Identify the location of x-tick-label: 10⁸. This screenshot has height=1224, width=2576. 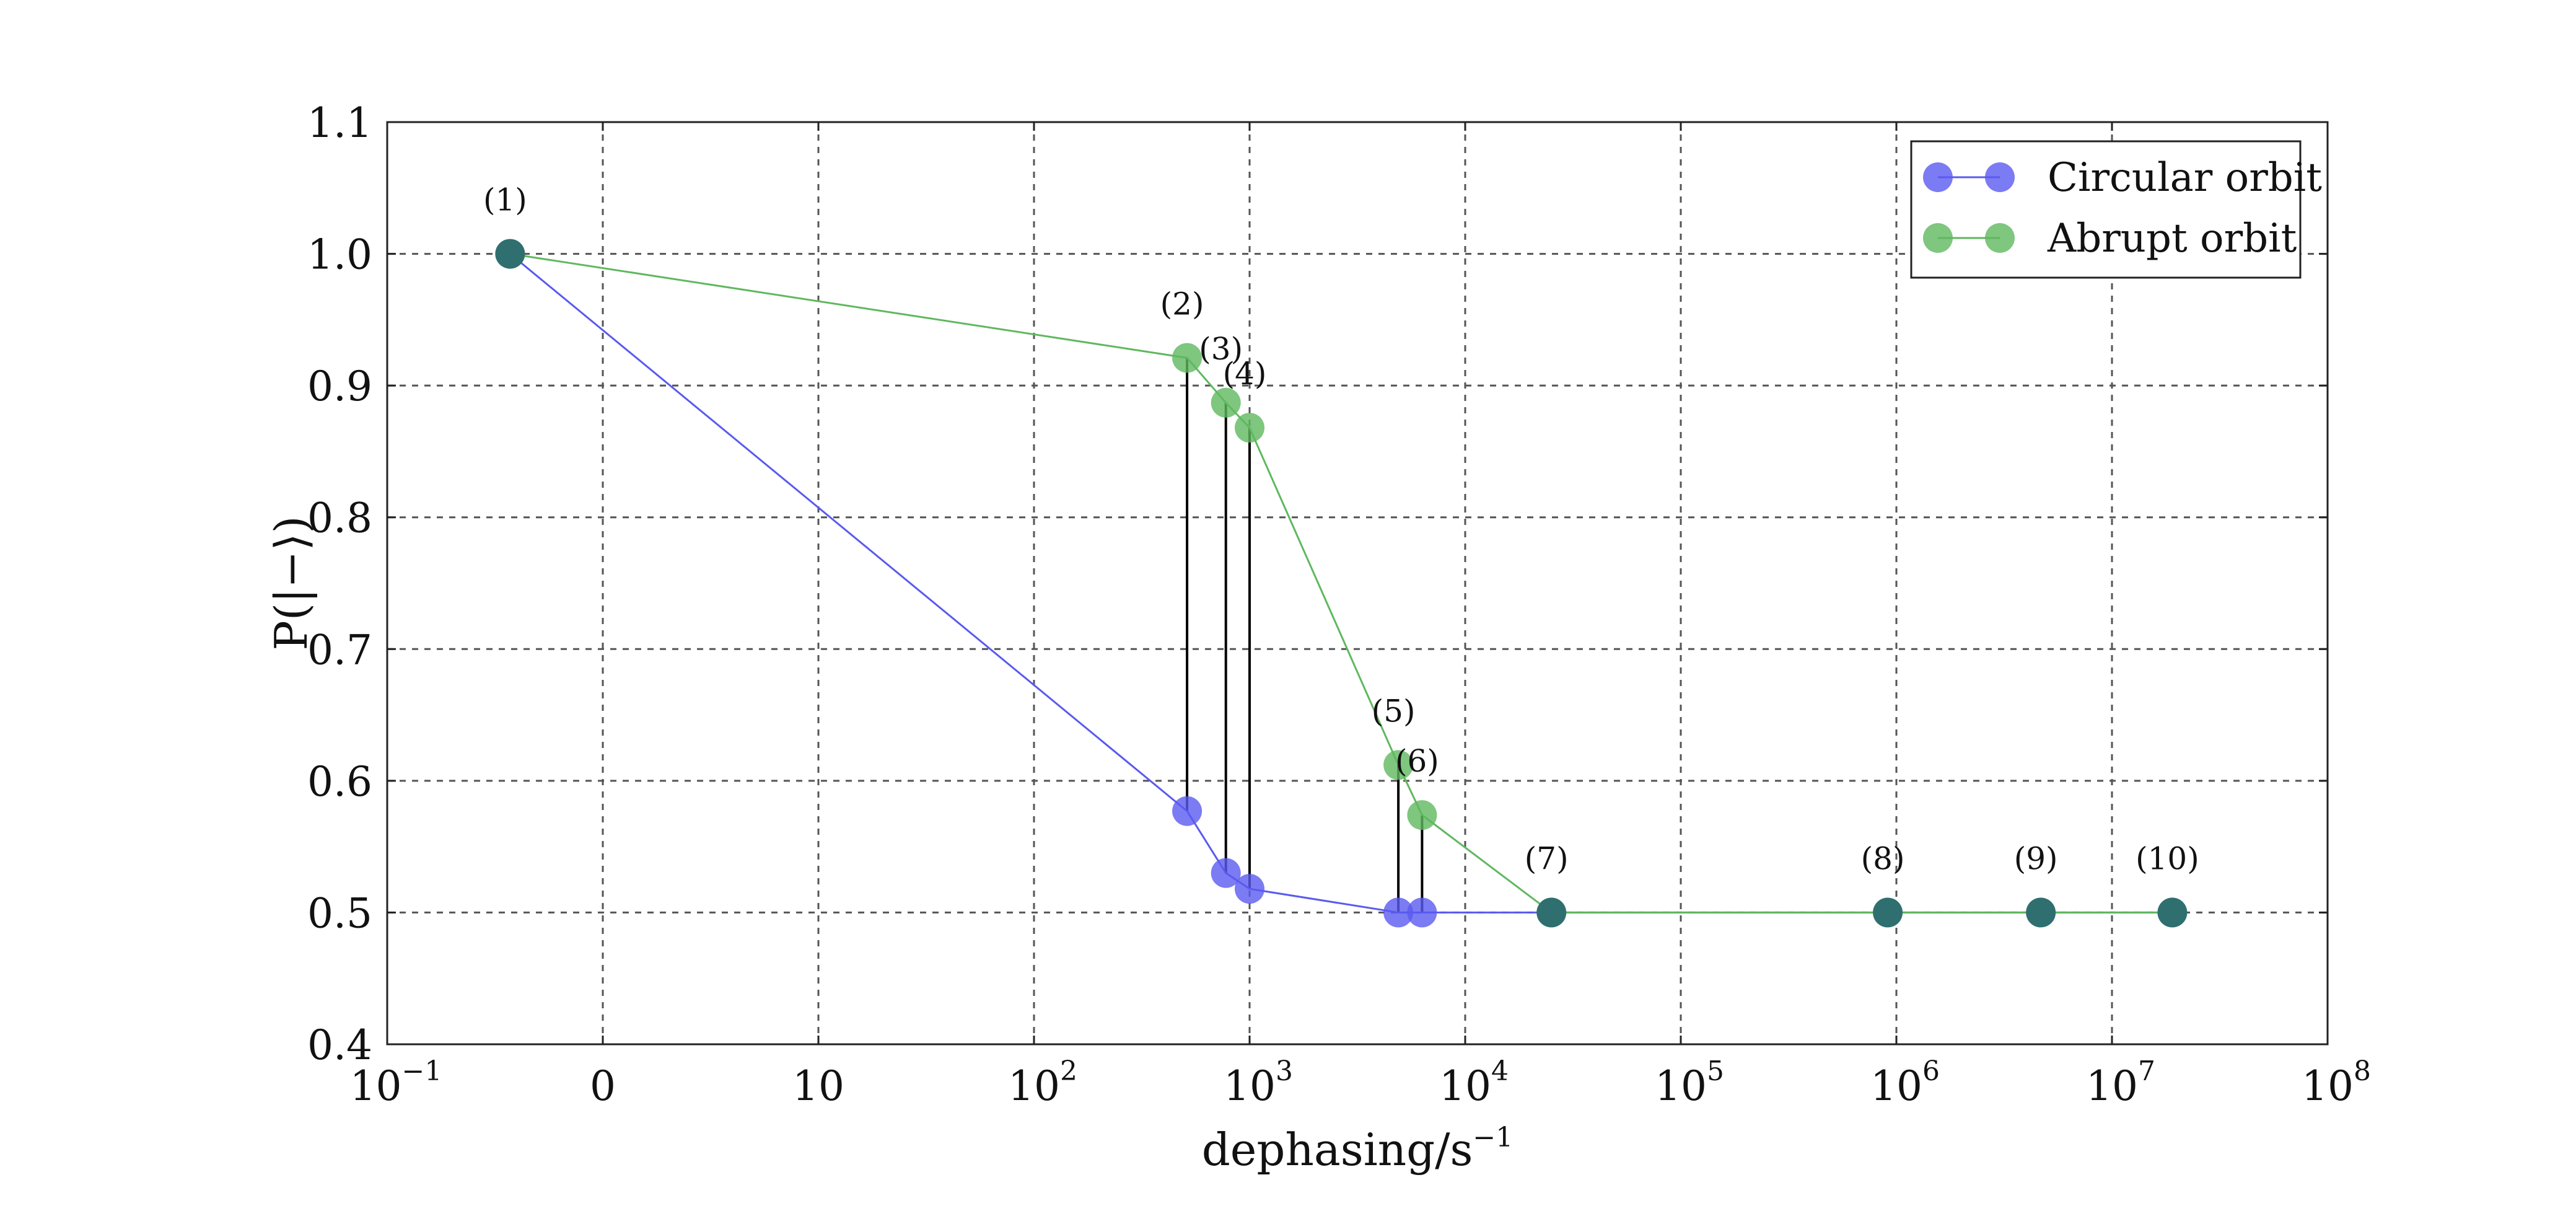
(2336, 1082).